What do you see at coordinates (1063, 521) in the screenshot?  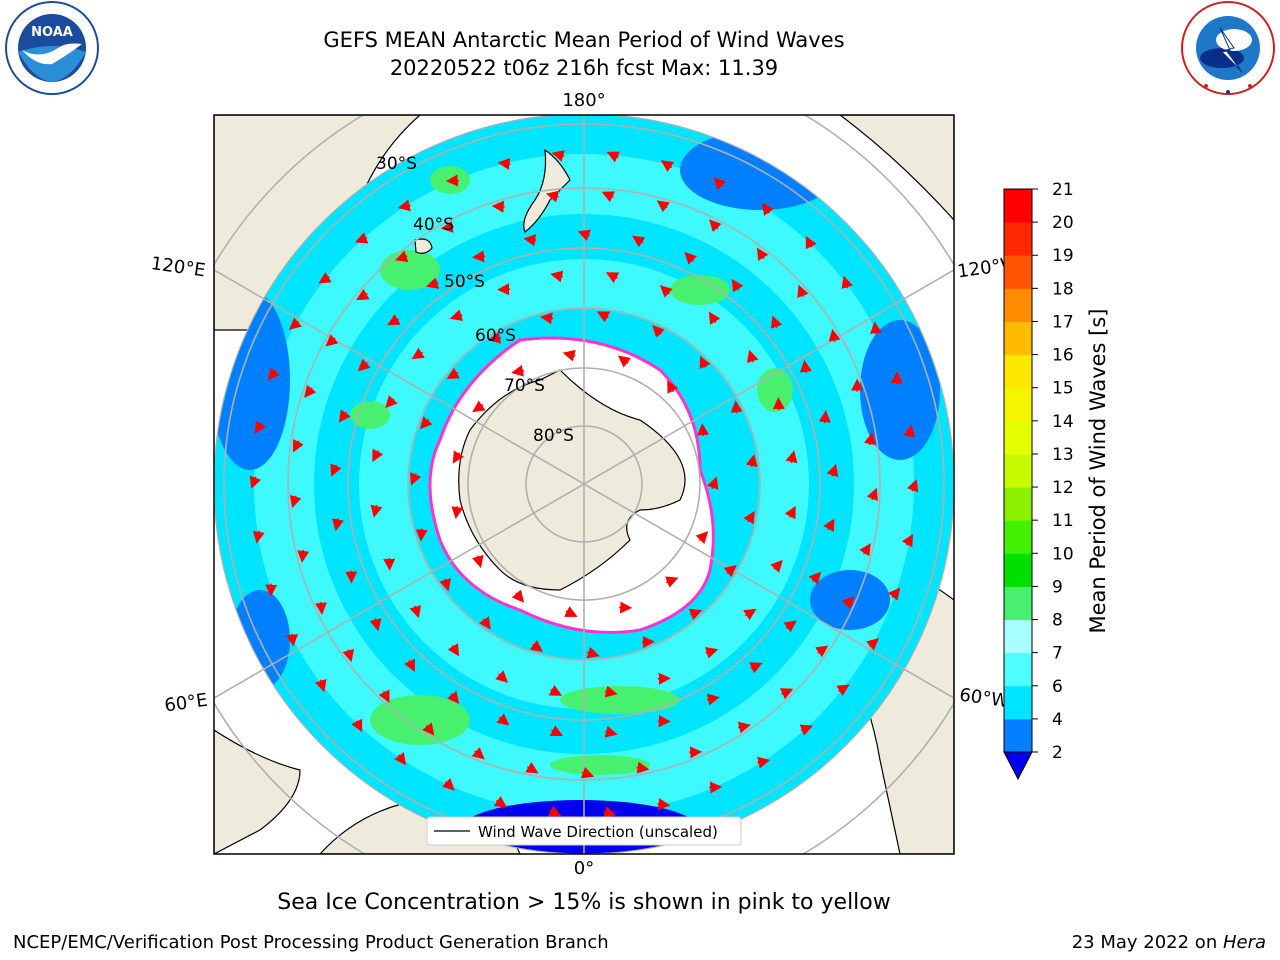 I see `colorbar-tick-label: 11` at bounding box center [1063, 521].